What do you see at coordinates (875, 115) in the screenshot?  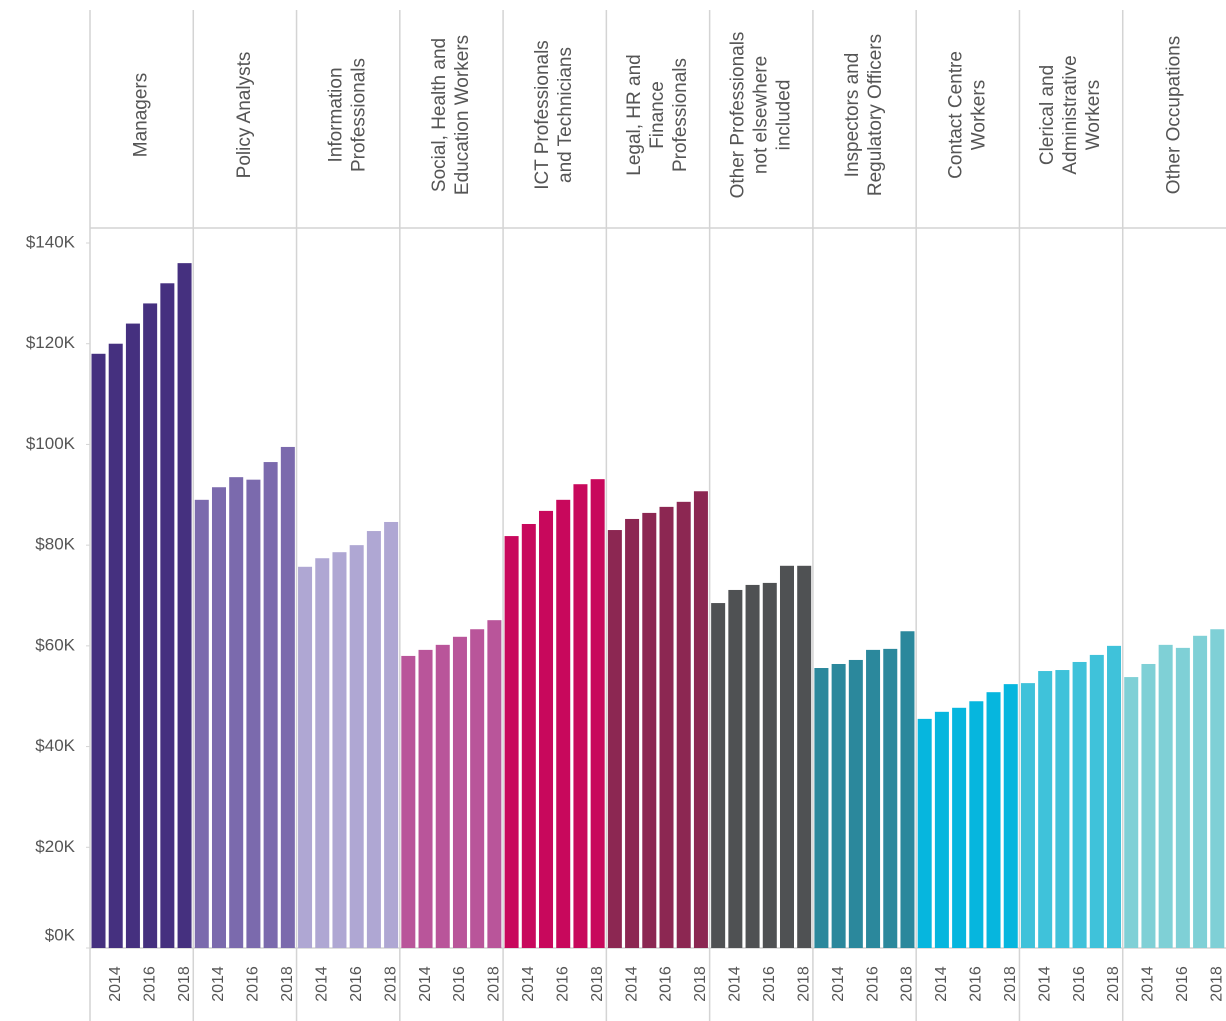 I see `panel-title: Regulatory Officers` at bounding box center [875, 115].